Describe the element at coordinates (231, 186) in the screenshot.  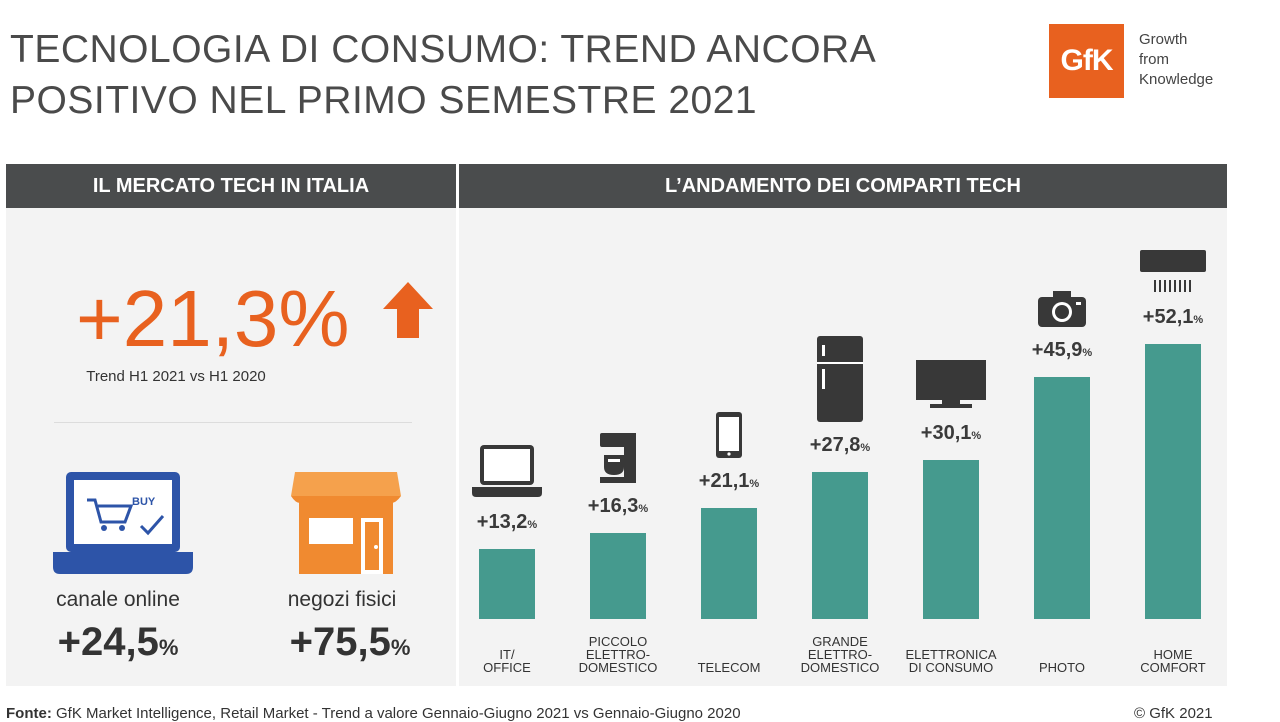
I see `market-panel-header: IL MERCATO TECH IN ITALIA` at that location.